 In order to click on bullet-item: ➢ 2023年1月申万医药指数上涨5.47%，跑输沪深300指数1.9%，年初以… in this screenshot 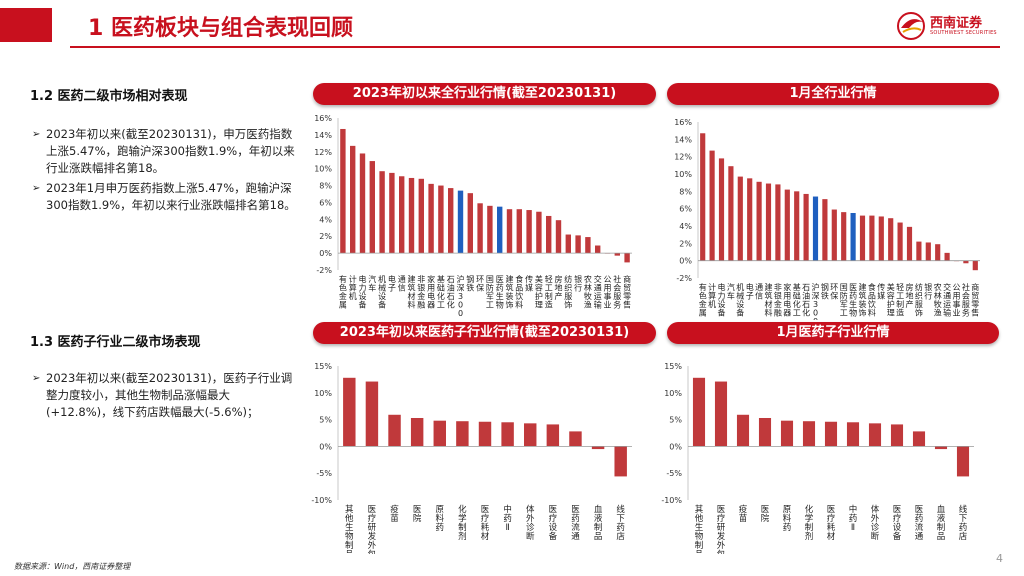, I will do `click(164, 197)`.